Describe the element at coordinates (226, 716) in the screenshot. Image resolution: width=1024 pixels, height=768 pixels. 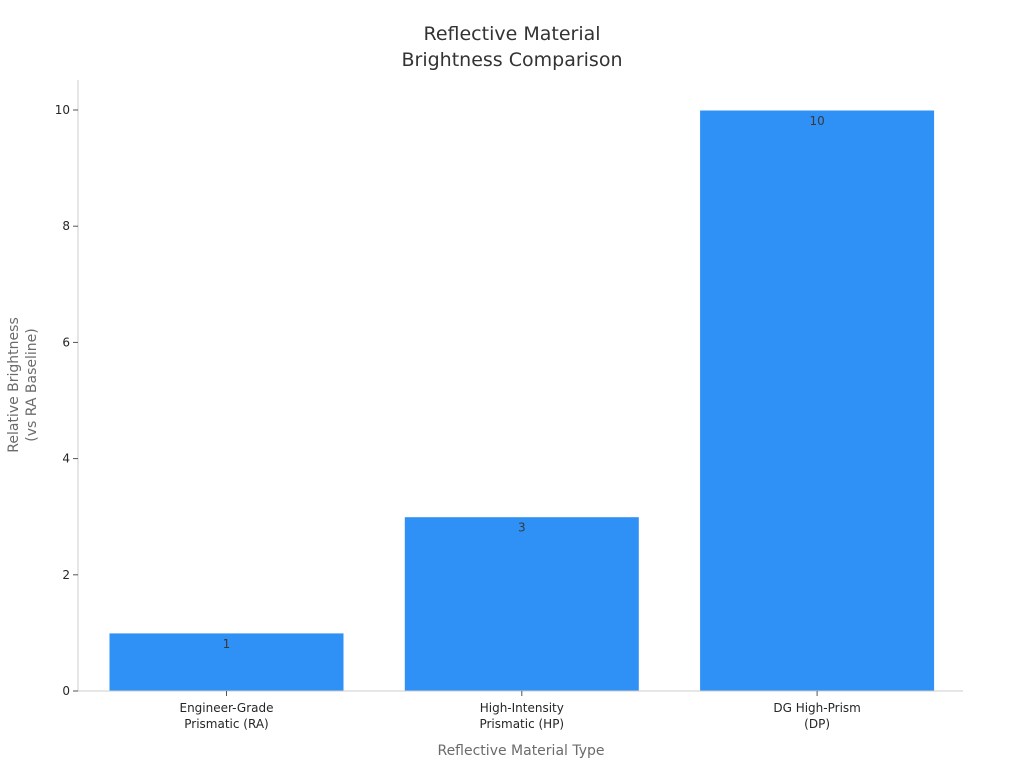
I see `x-tick-label: Engineer-Grade Prismatic (RA)` at that location.